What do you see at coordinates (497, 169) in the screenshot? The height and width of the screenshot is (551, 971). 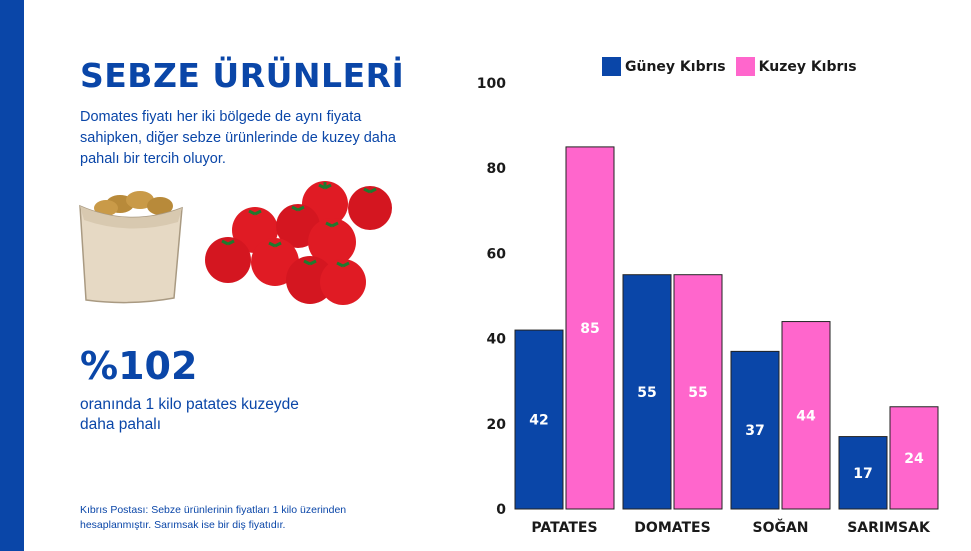 I see `y-tick-label: 80` at bounding box center [497, 169].